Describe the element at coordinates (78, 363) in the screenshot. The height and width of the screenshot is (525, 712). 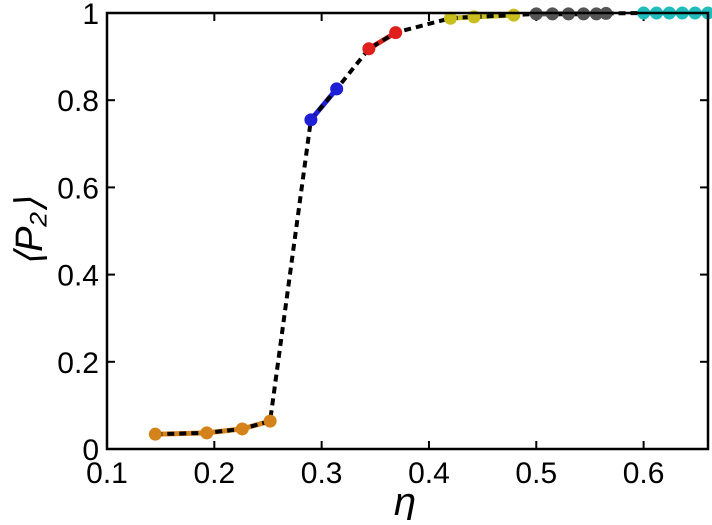
I see `y-tick-label: 0.2` at that location.